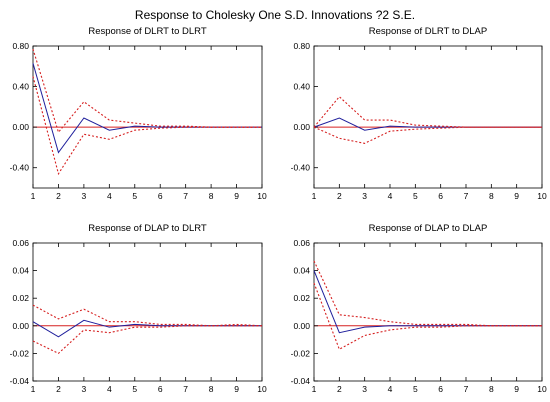 This screenshot has width=550, height=402. Describe the element at coordinates (428, 228) in the screenshot. I see `panel-title: Response of DLAP to DLAP` at that location.